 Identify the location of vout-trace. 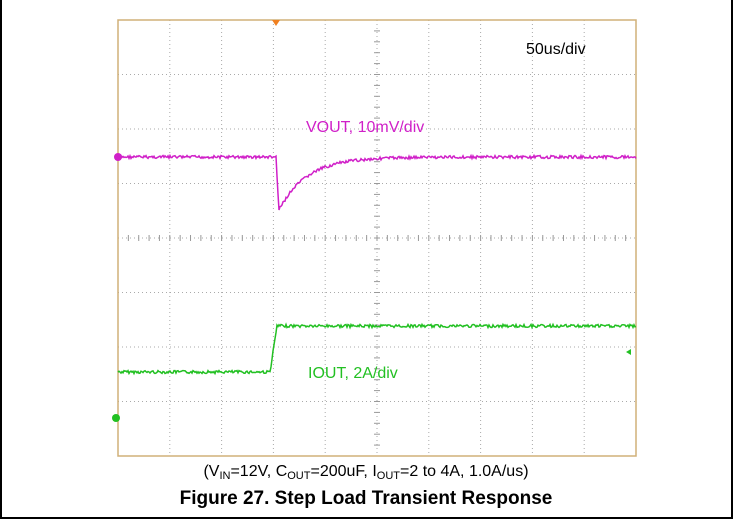
(377, 182).